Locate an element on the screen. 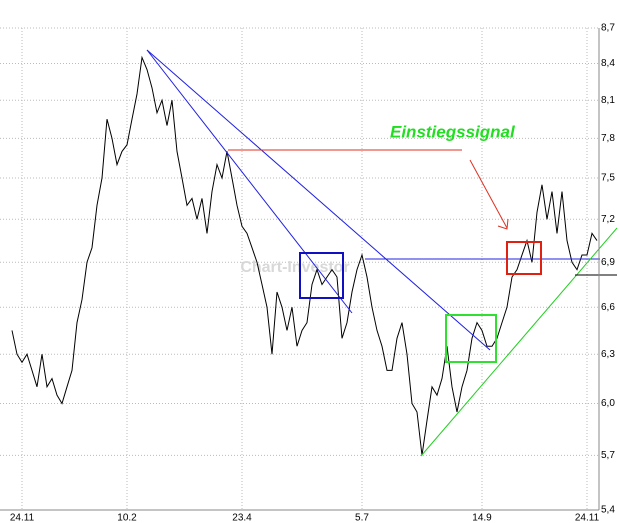 This screenshot has height=523, width=620. x-tick-label: 10.2 is located at coordinates (127, 518).